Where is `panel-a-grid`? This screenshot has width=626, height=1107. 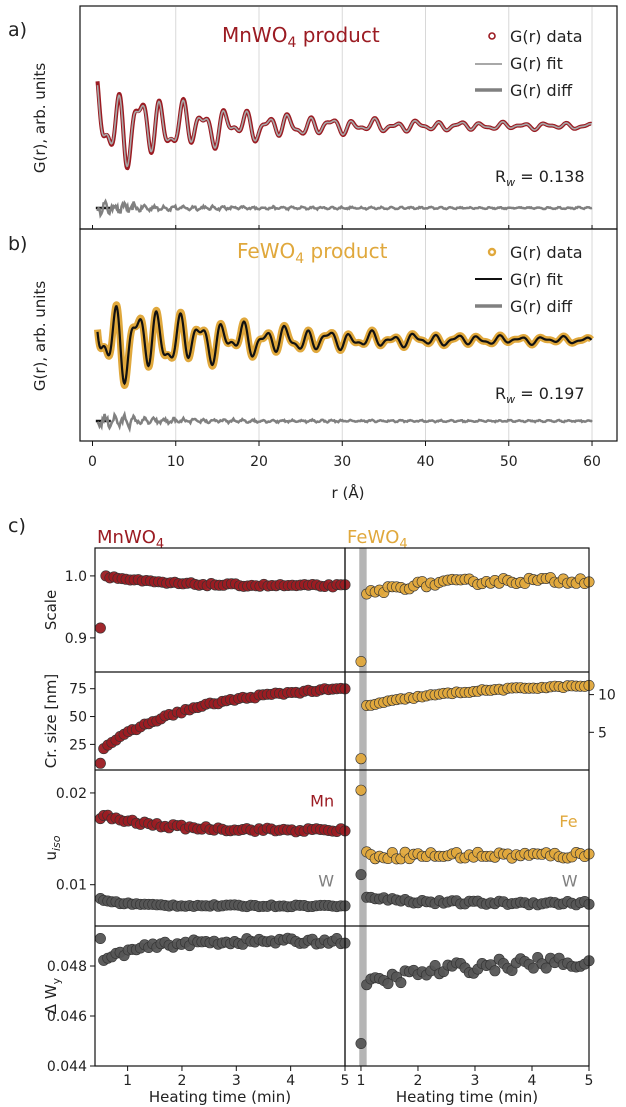
panel-a-grid is located at coordinates (384, 117).